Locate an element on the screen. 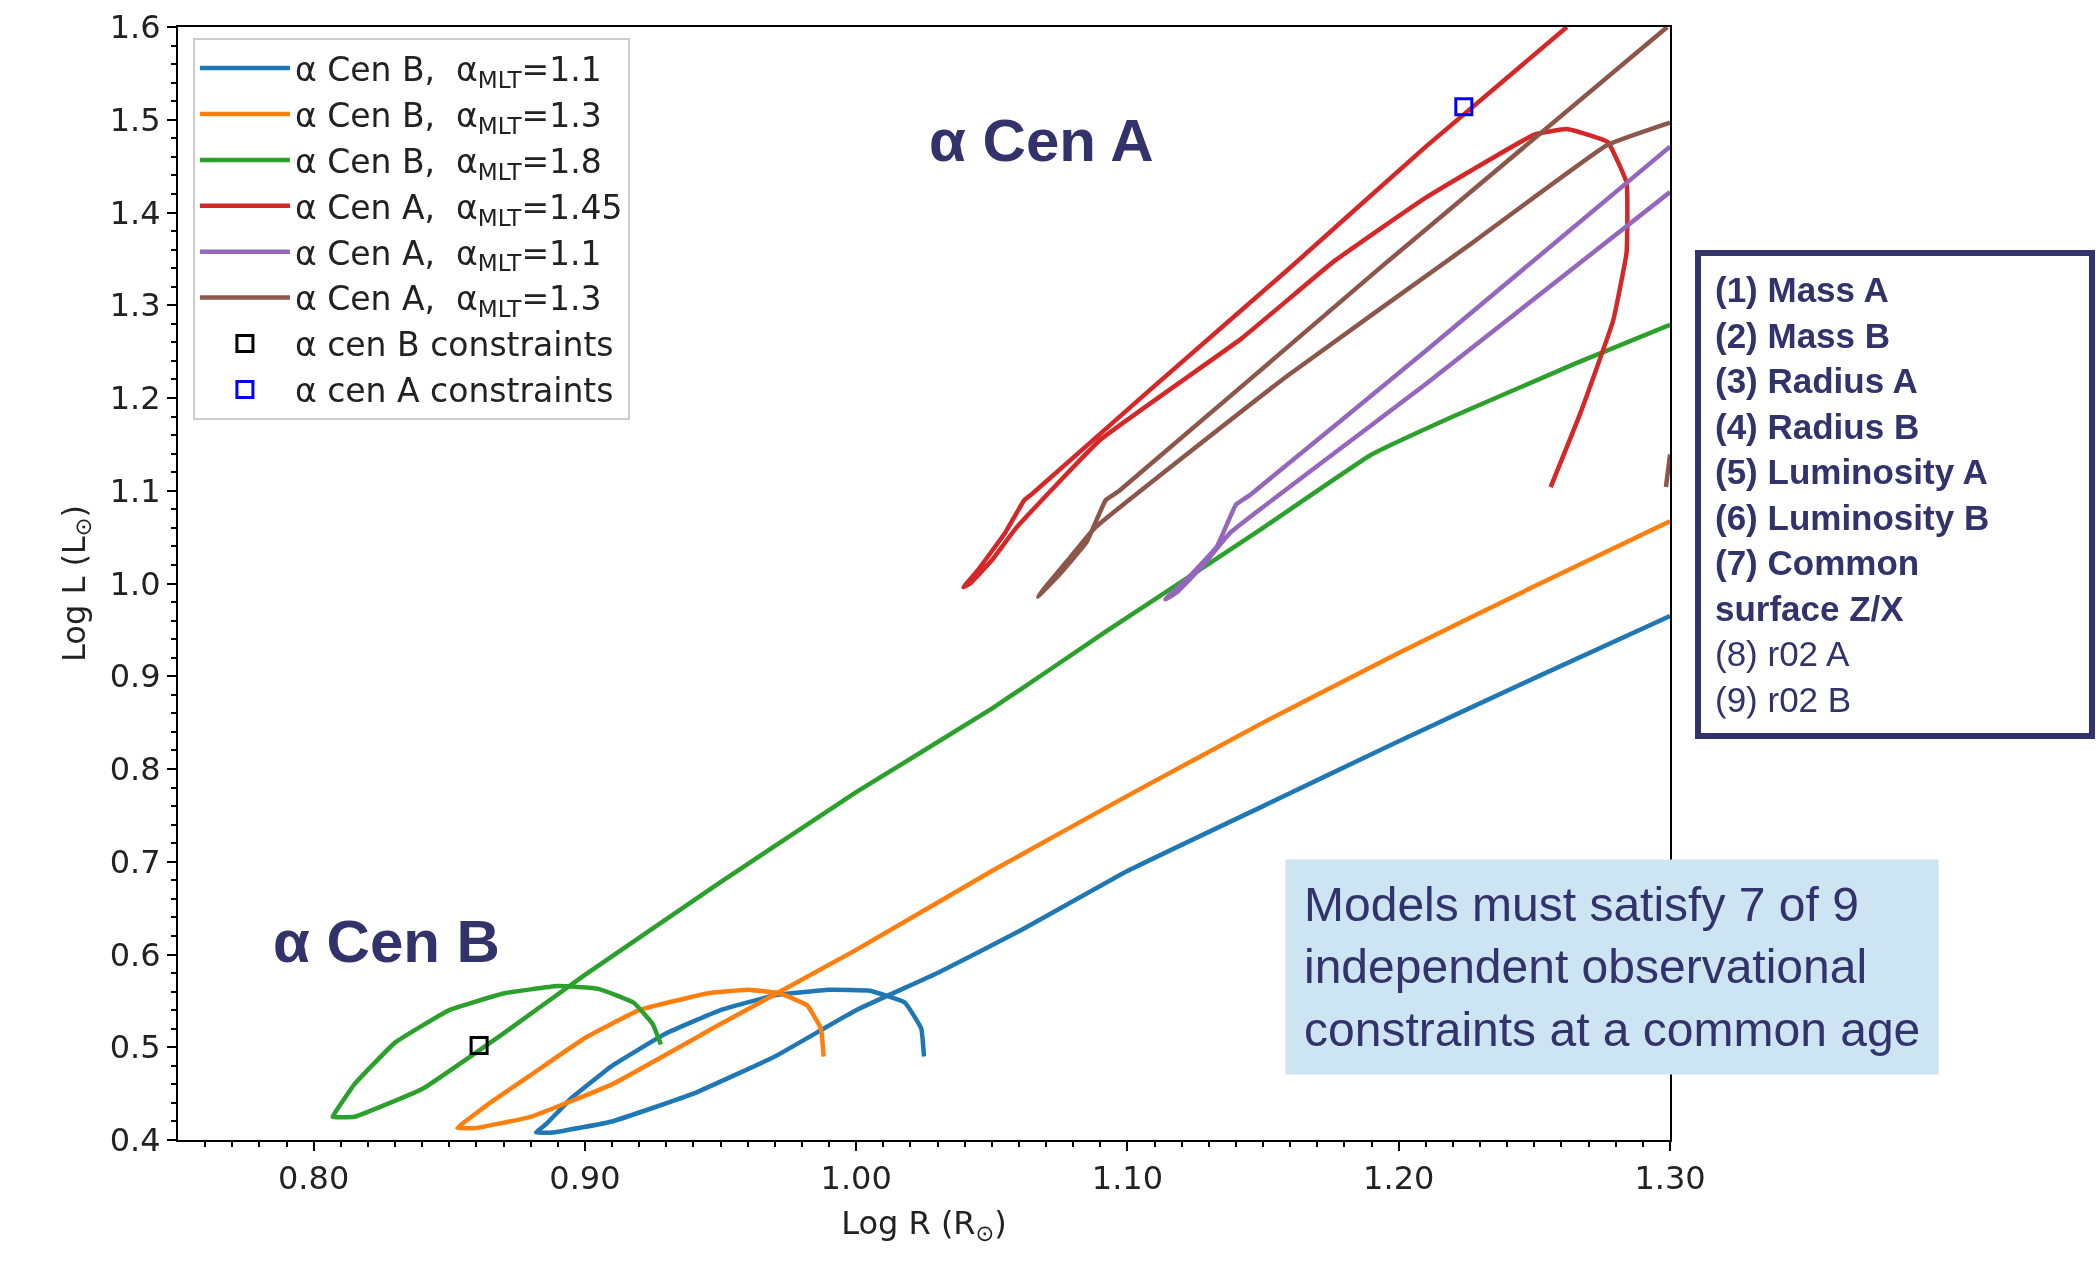 The image size is (2098, 1267). legend-label: α Cen B, α$_{MLT}$=1.3 is located at coordinates (448, 117).